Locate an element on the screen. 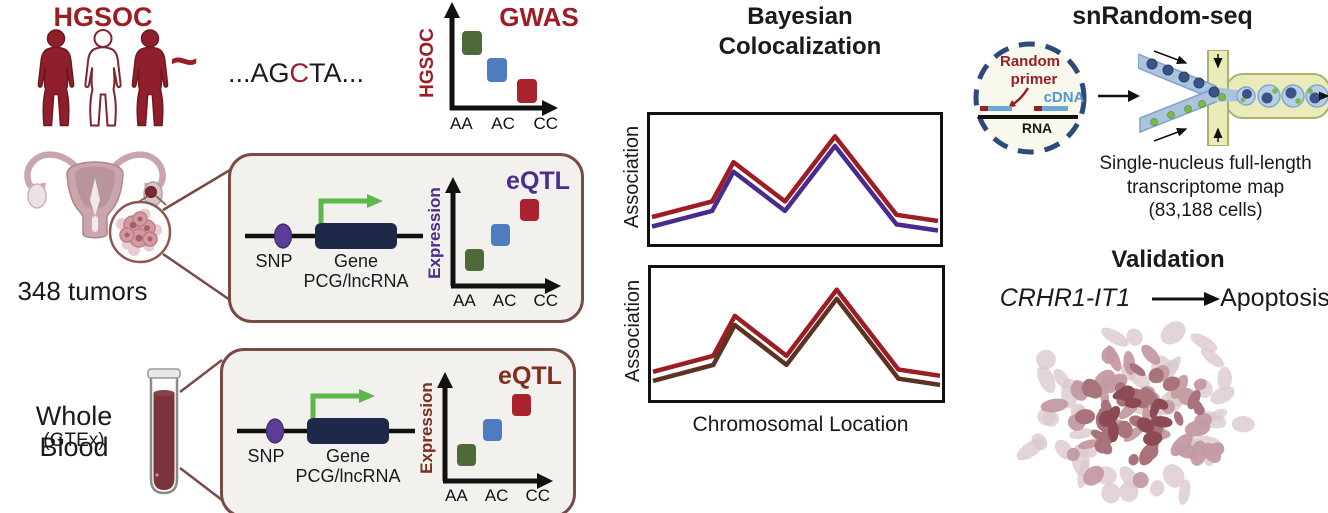 The width and height of the screenshot is (1328, 513). eqtl-tumor-genetype-label: PCG/lncRNA is located at coordinates (356, 281).